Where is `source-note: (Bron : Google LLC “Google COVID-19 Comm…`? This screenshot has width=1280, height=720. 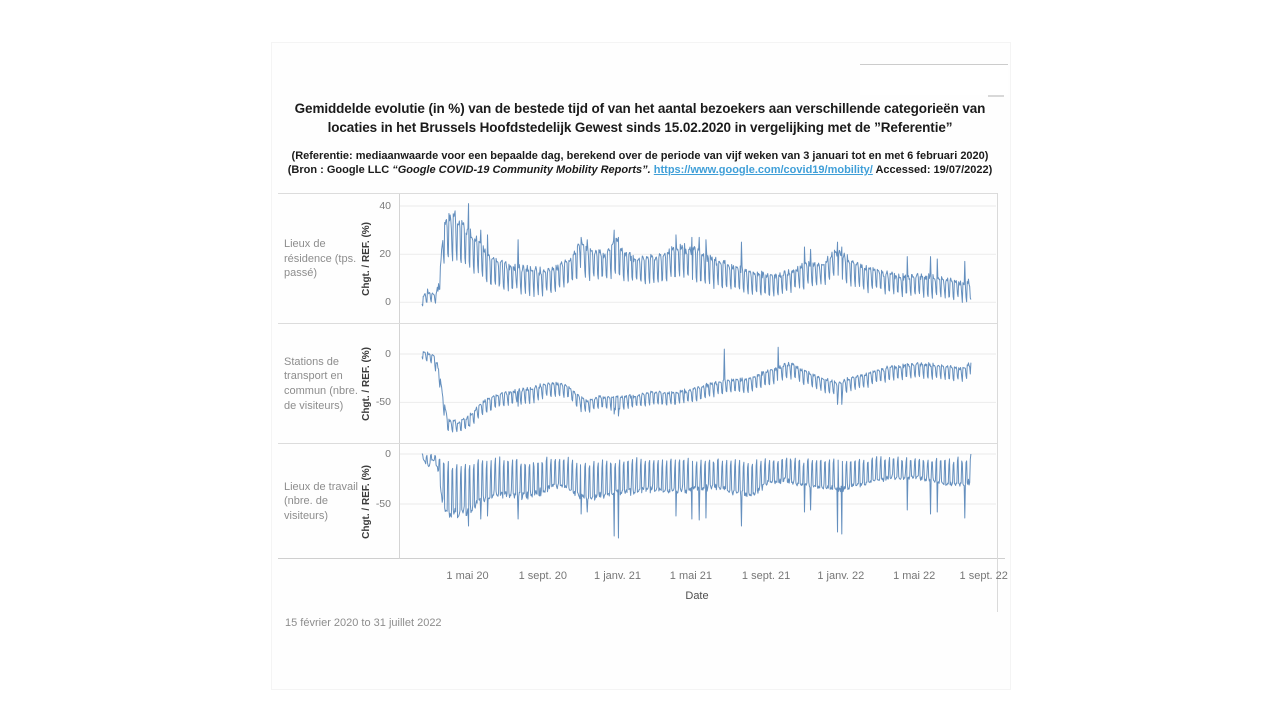
source-note: (Bron : Google LLC “Google COVID-19 Comm… is located at coordinates (640, 170).